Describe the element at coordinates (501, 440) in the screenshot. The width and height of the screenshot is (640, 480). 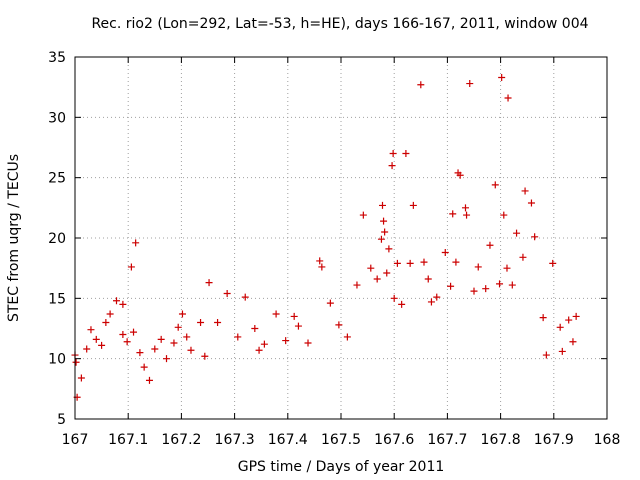
I see `x-tick-label: 167.8` at that location.